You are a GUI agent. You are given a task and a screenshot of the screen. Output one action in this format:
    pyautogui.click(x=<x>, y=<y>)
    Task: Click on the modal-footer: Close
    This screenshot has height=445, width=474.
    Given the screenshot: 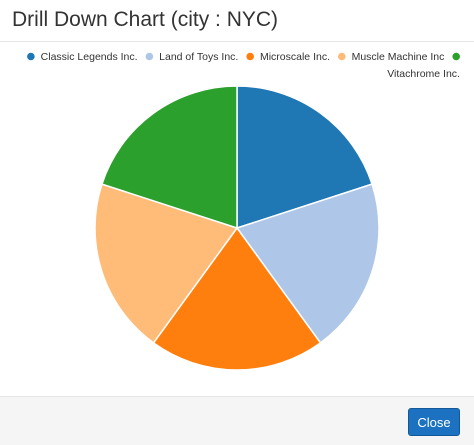 What is the action you would take?
    pyautogui.click(x=237, y=420)
    